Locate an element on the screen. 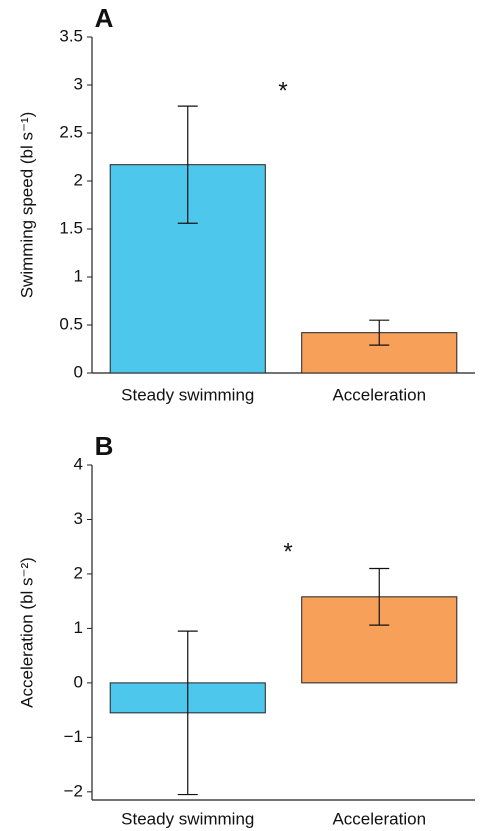 The image size is (481, 831). y-tick-label: −2 is located at coordinates (73, 790).